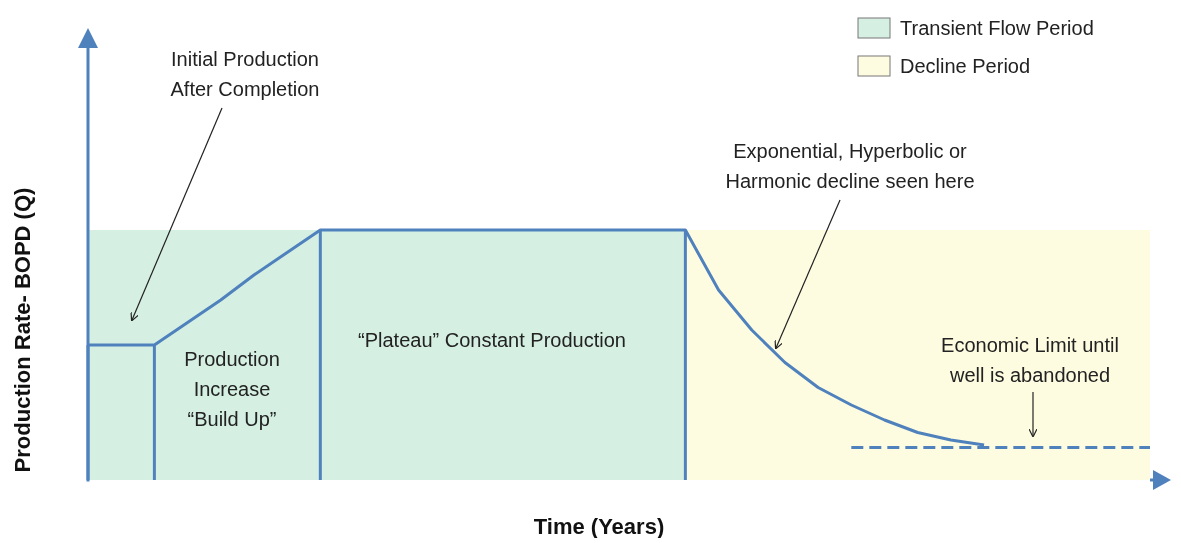 The width and height of the screenshot is (1181, 543). I want to click on text: Initial Production After Completion, so click(245, 74).